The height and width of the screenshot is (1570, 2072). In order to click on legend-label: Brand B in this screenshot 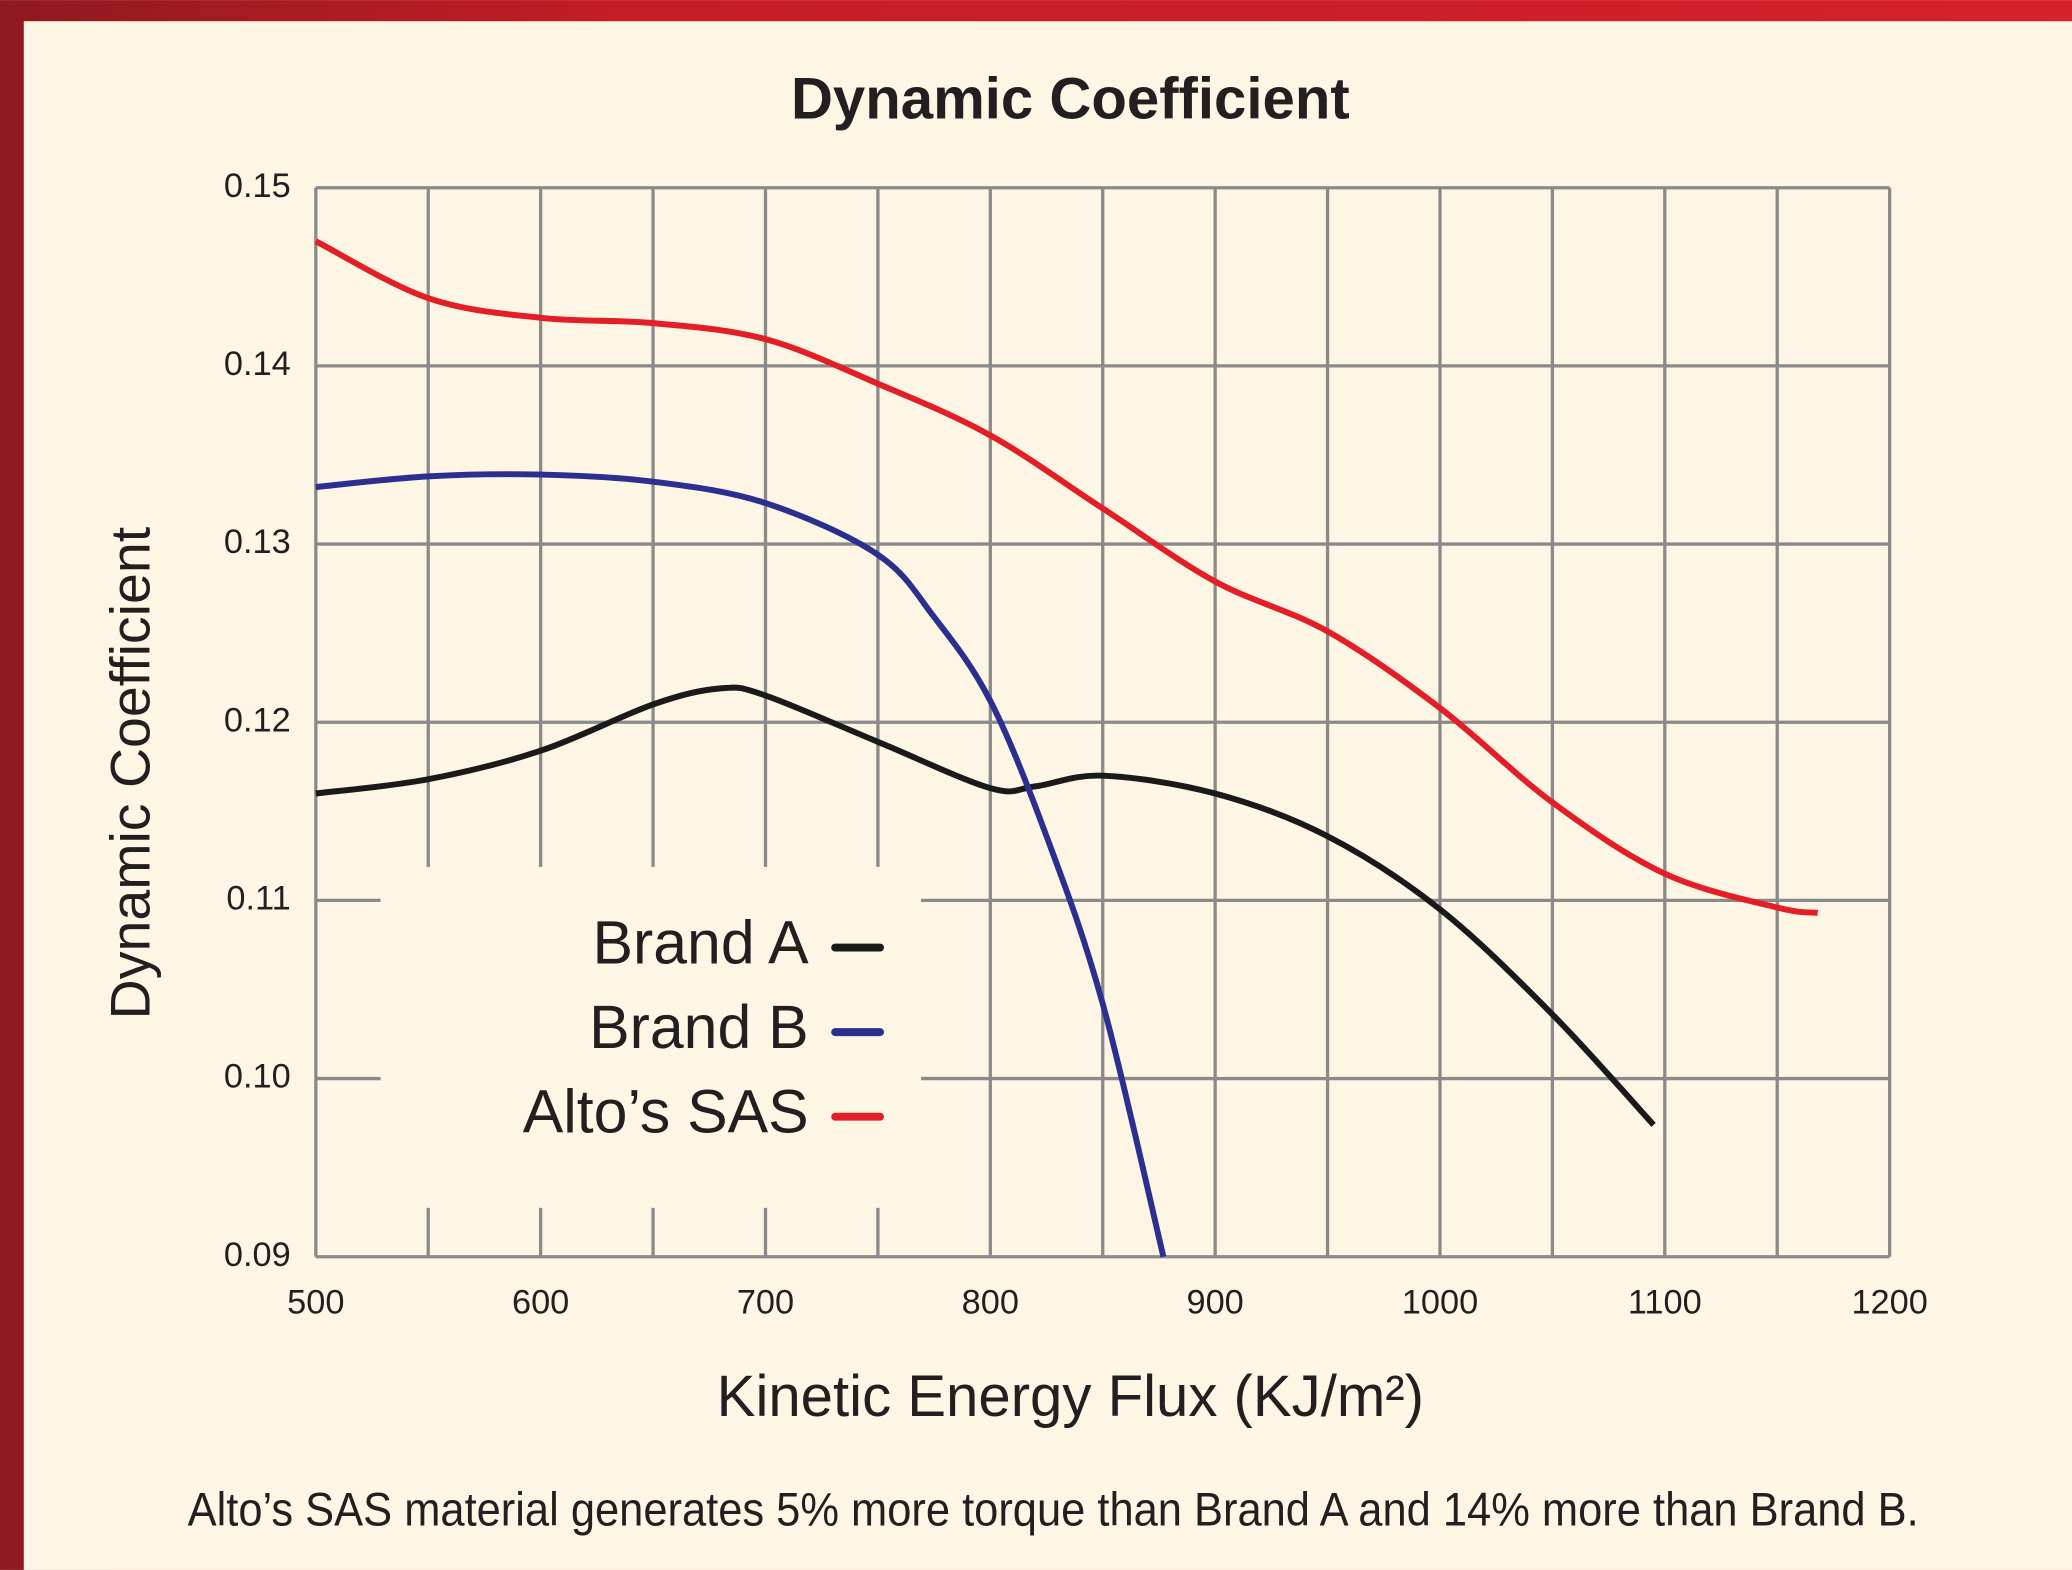, I will do `click(699, 1027)`.